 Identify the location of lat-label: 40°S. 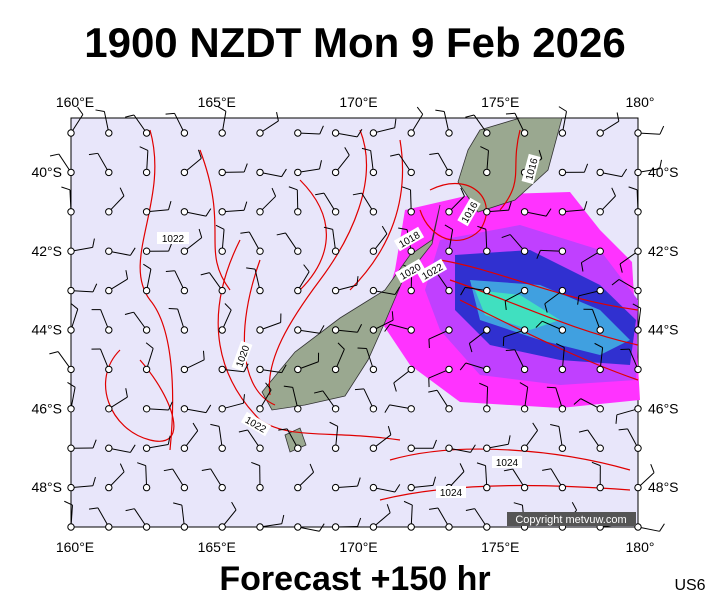
(46, 172).